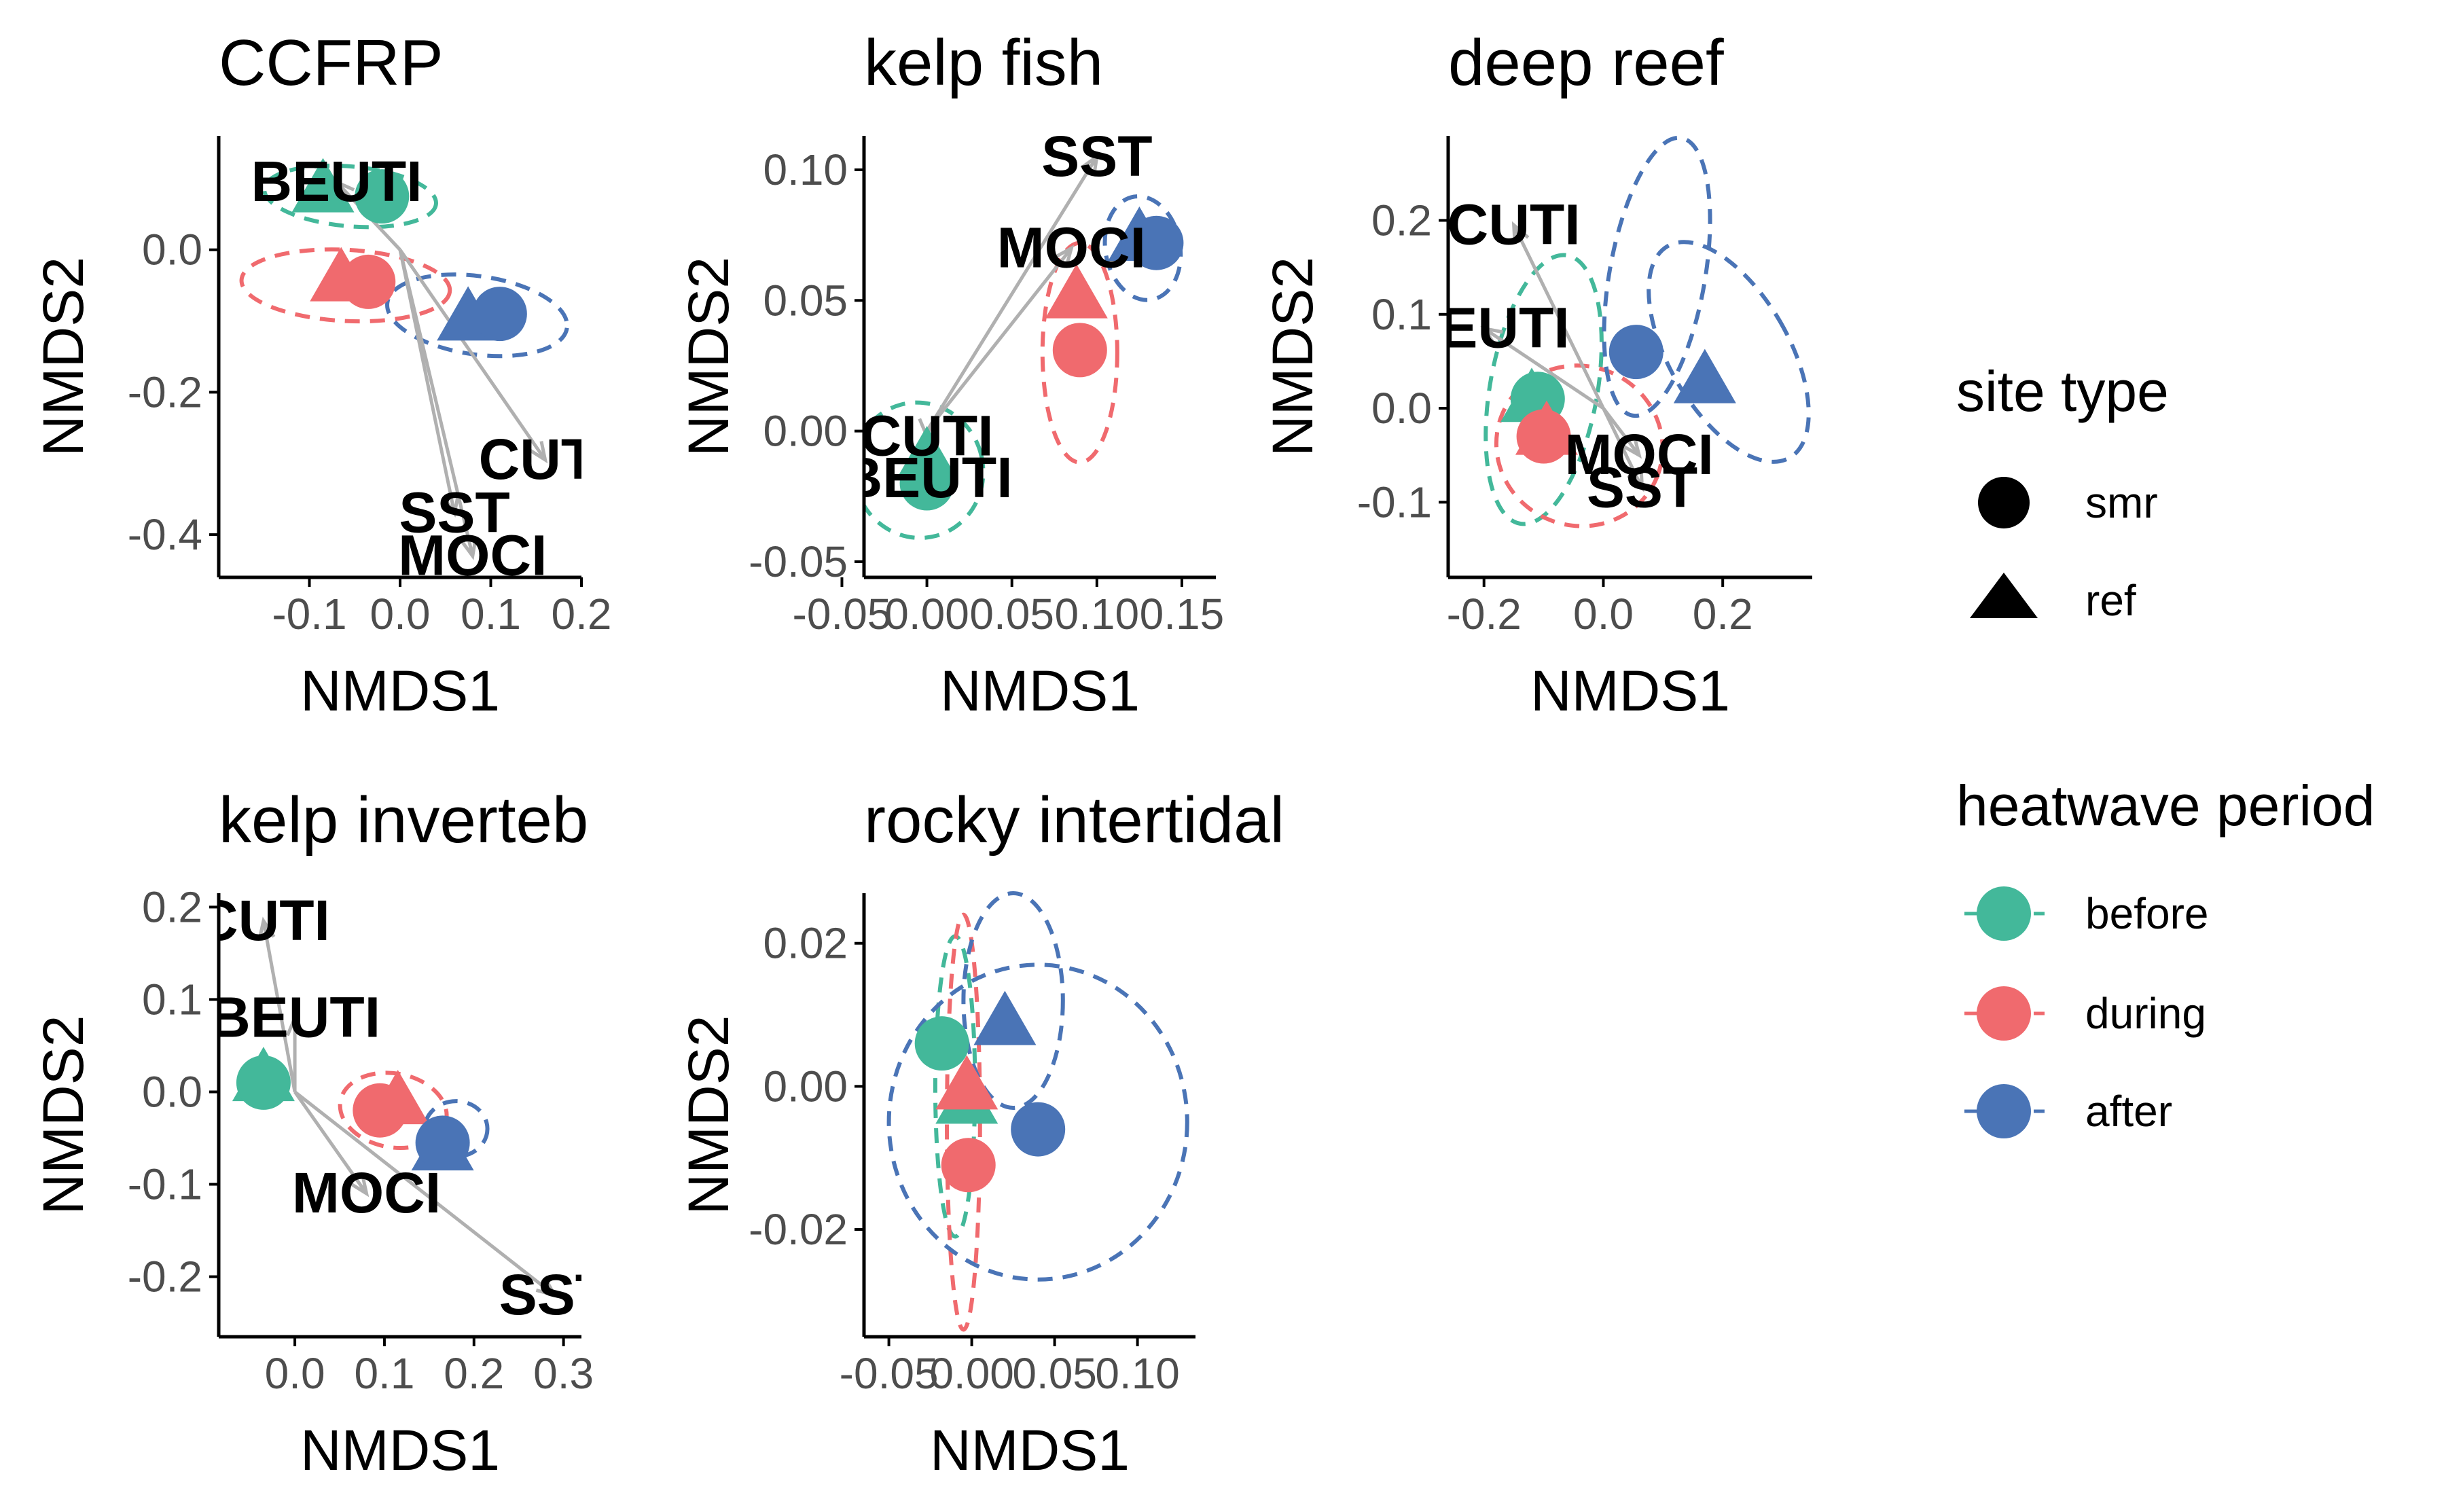  What do you see at coordinates (2110, 600) in the screenshot?
I see `legend-ref-label: ref` at bounding box center [2110, 600].